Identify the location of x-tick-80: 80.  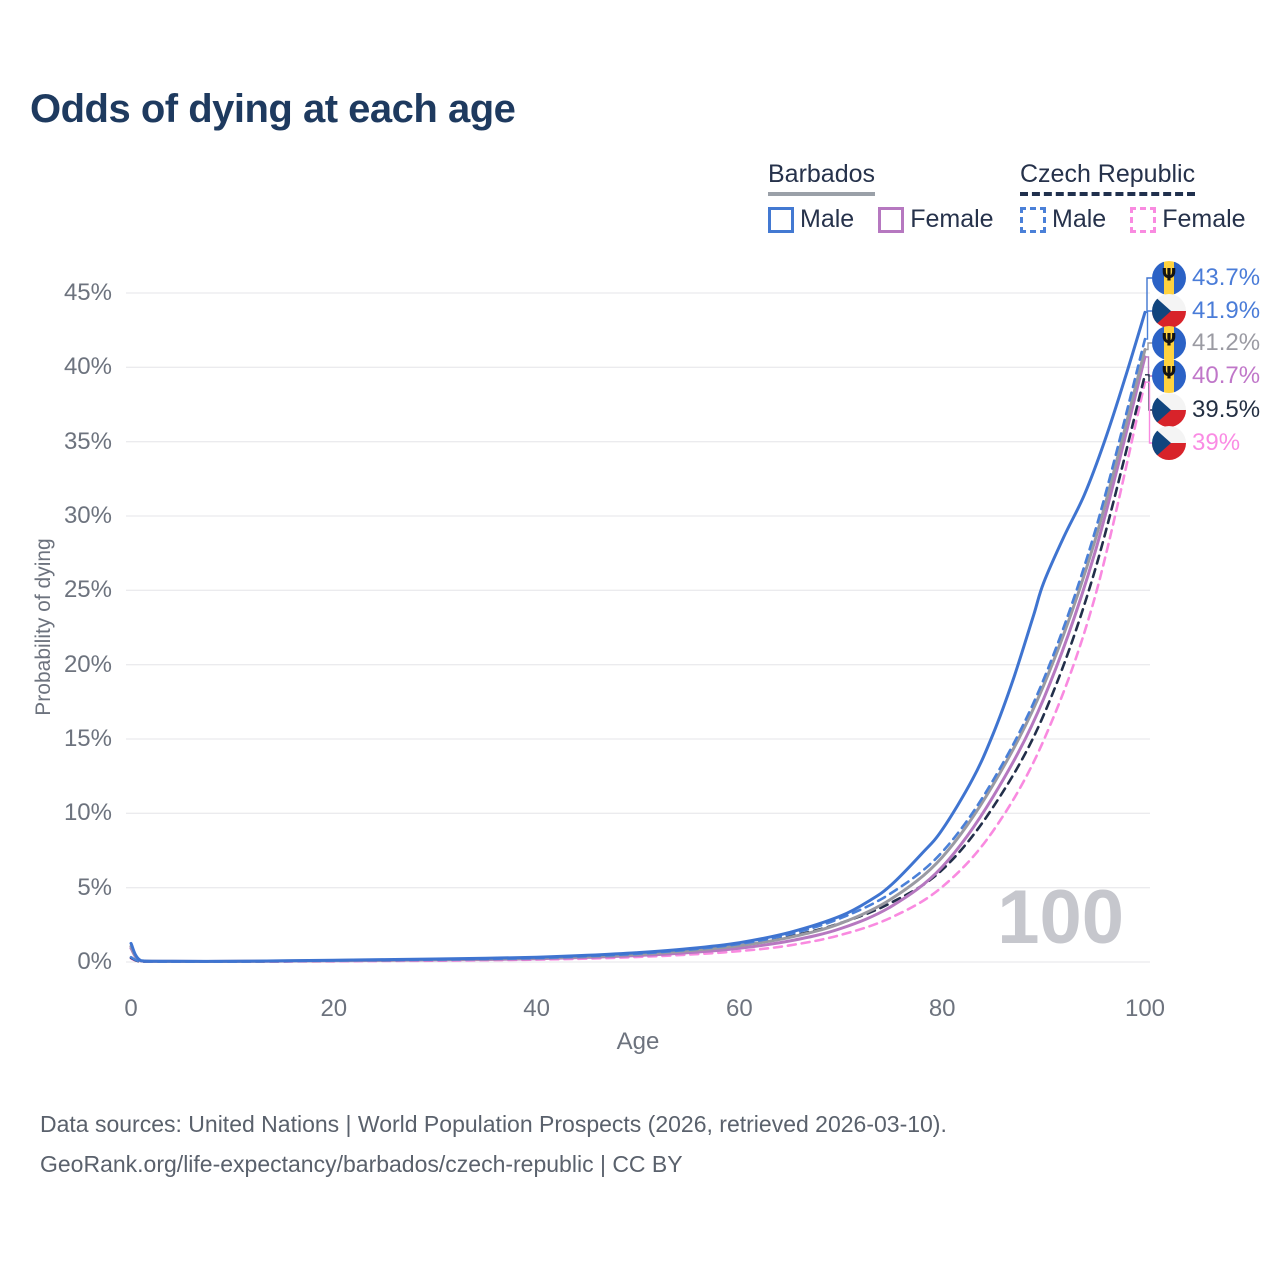
(942, 1008).